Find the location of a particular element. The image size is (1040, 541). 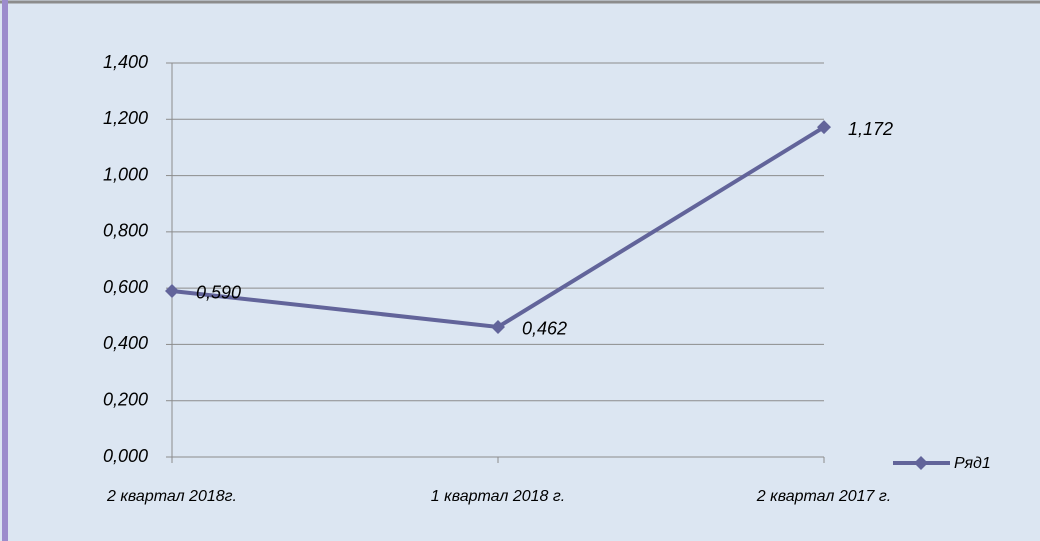

x-tick-label: 2 квартал 2017 г. is located at coordinates (823, 496).